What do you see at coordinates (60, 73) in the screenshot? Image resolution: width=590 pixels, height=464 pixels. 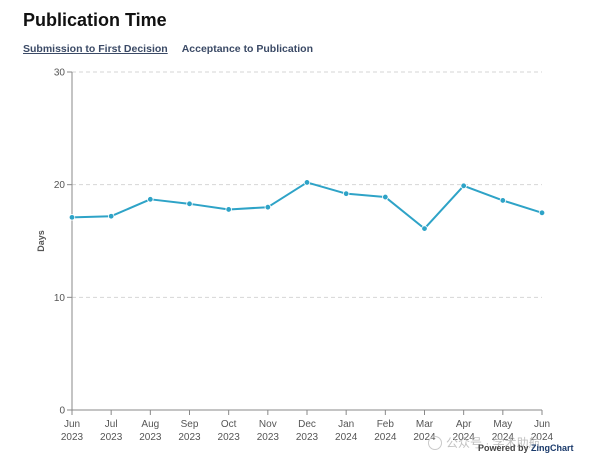 I see `y-tick-label: 30` at bounding box center [60, 73].